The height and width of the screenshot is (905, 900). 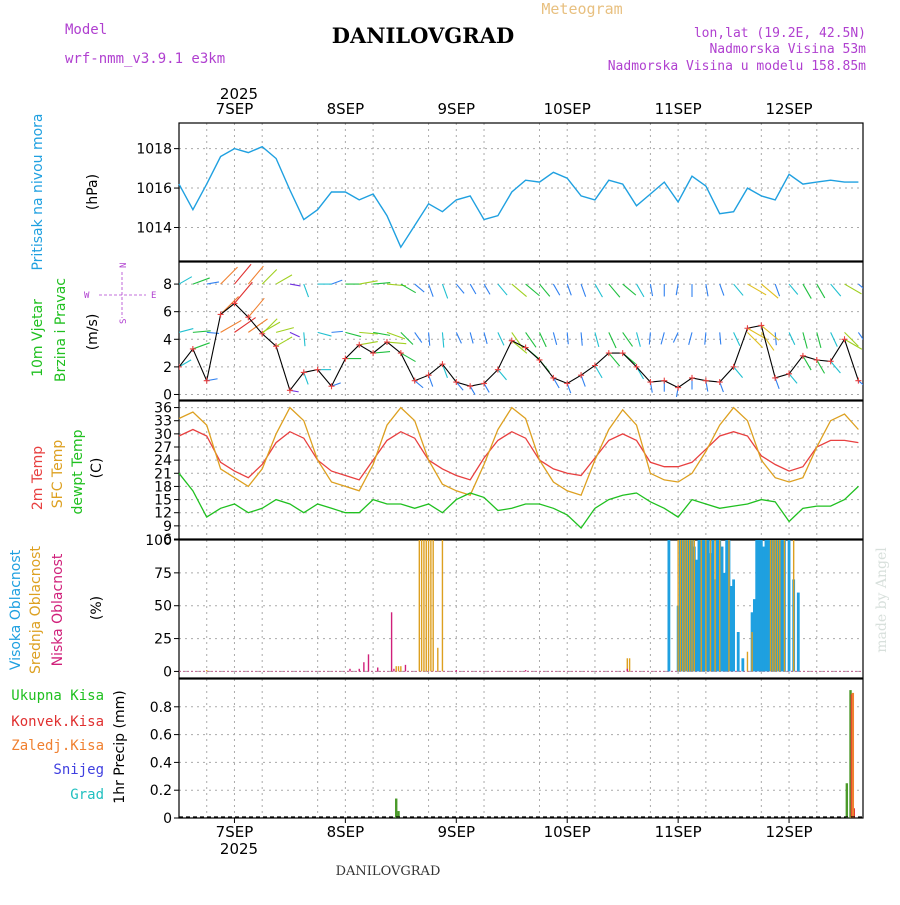 What do you see at coordinates (567, 832) in the screenshot?
I see `bottom-day-label: 10SEP` at bounding box center [567, 832].